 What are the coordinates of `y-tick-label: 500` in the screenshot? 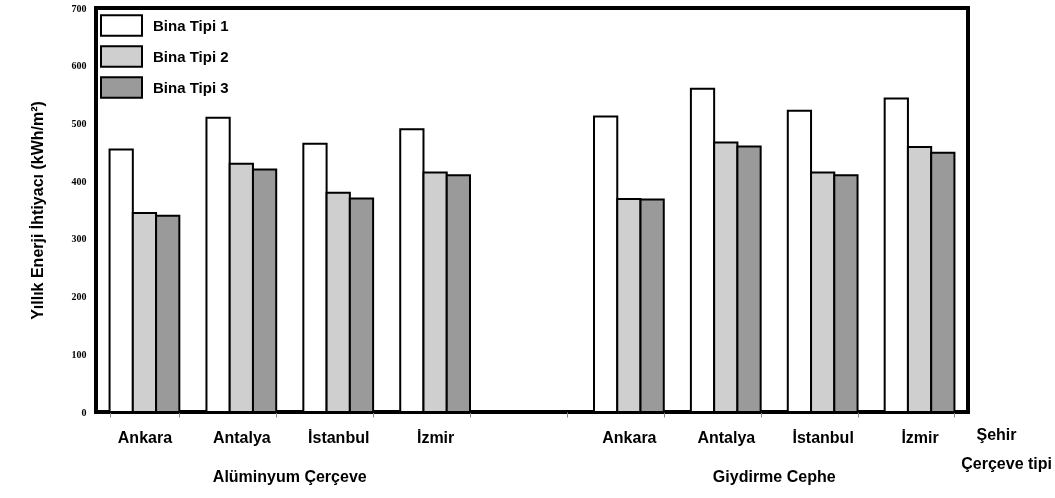 It's located at (79, 123).